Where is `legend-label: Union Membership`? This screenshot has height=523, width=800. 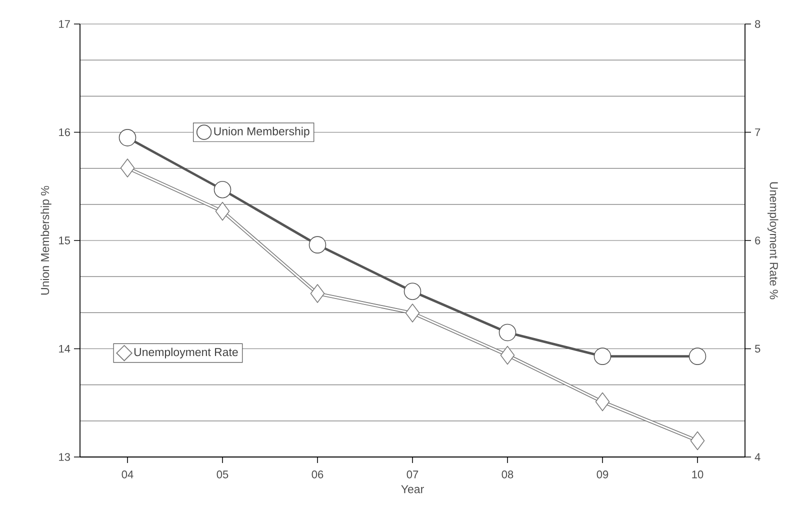
legend-label: Union Membership is located at coordinates (262, 132).